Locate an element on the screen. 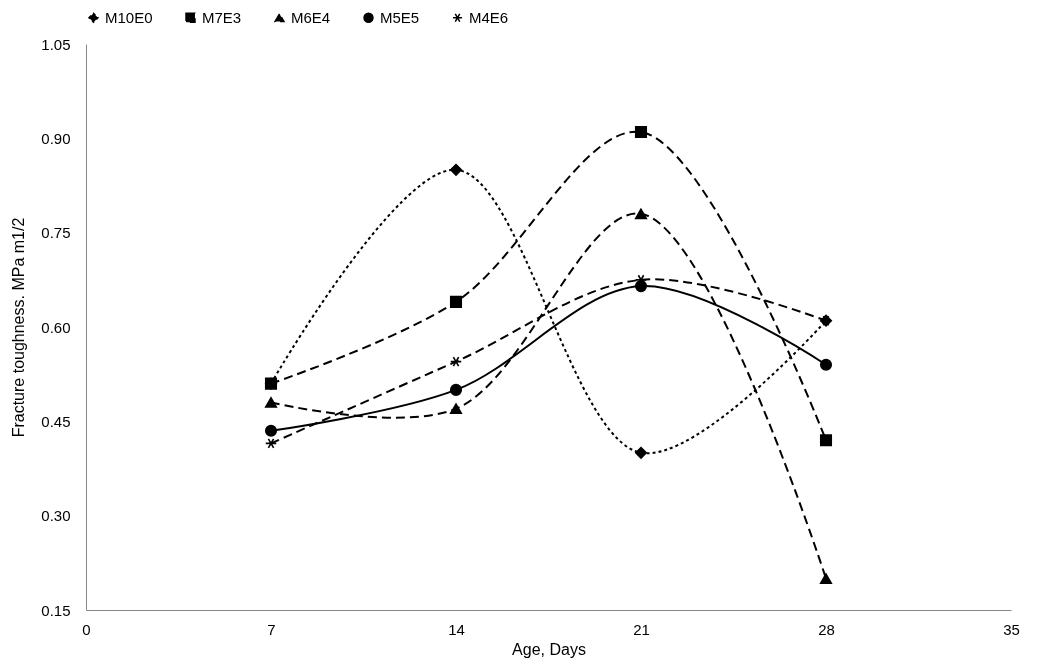 The width and height of the screenshot is (1050, 665). y-tick-label: 0.30 is located at coordinates (56, 516).